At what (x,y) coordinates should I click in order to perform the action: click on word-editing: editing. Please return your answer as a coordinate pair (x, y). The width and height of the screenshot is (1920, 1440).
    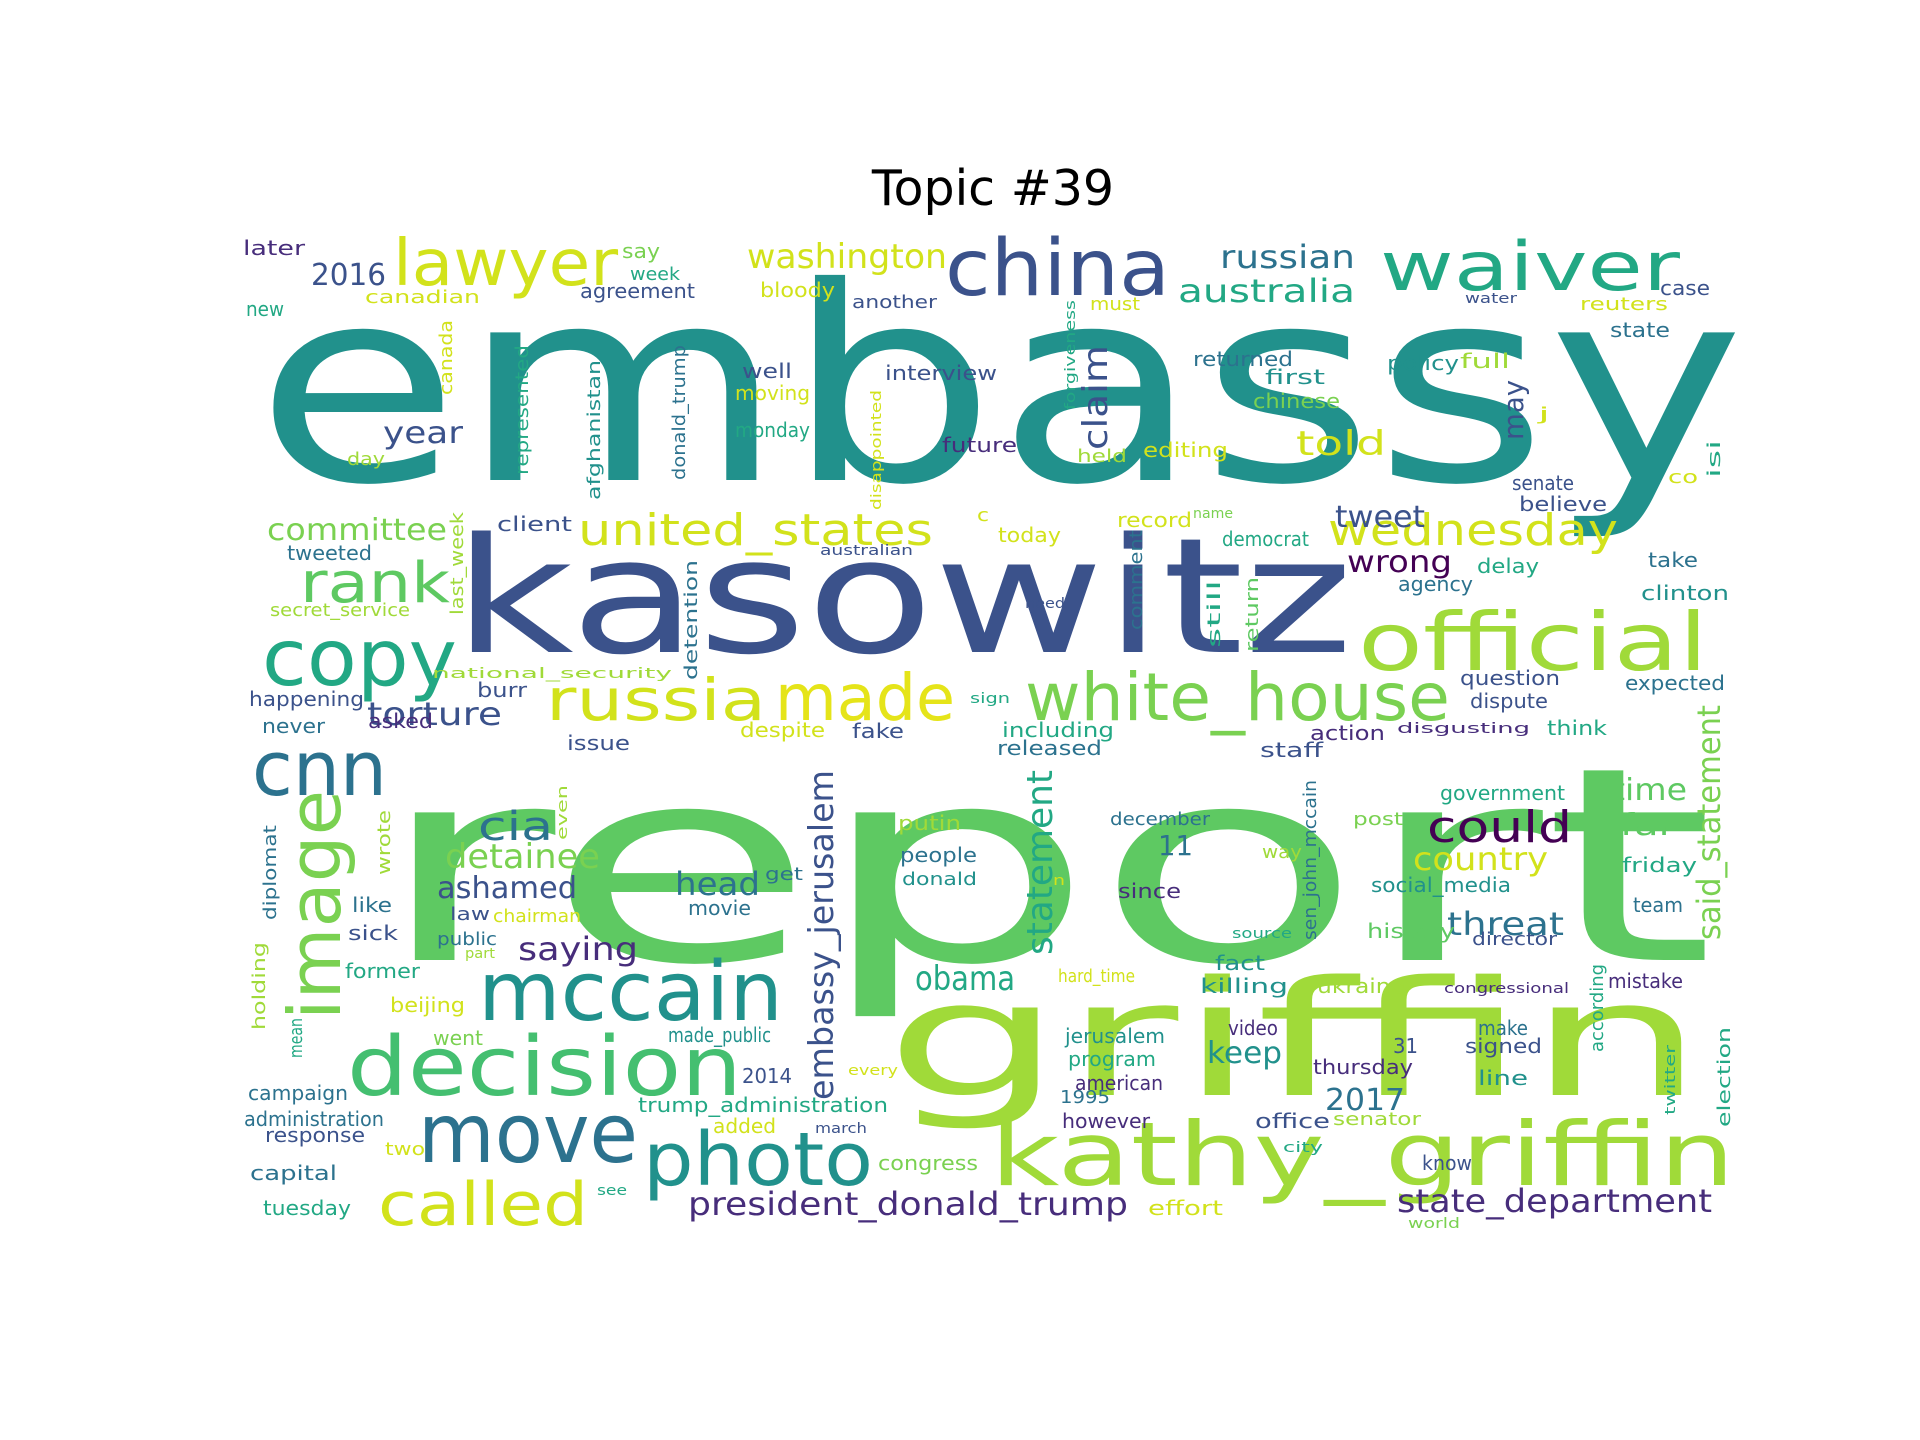
    Looking at the image, I should click on (1185, 450).